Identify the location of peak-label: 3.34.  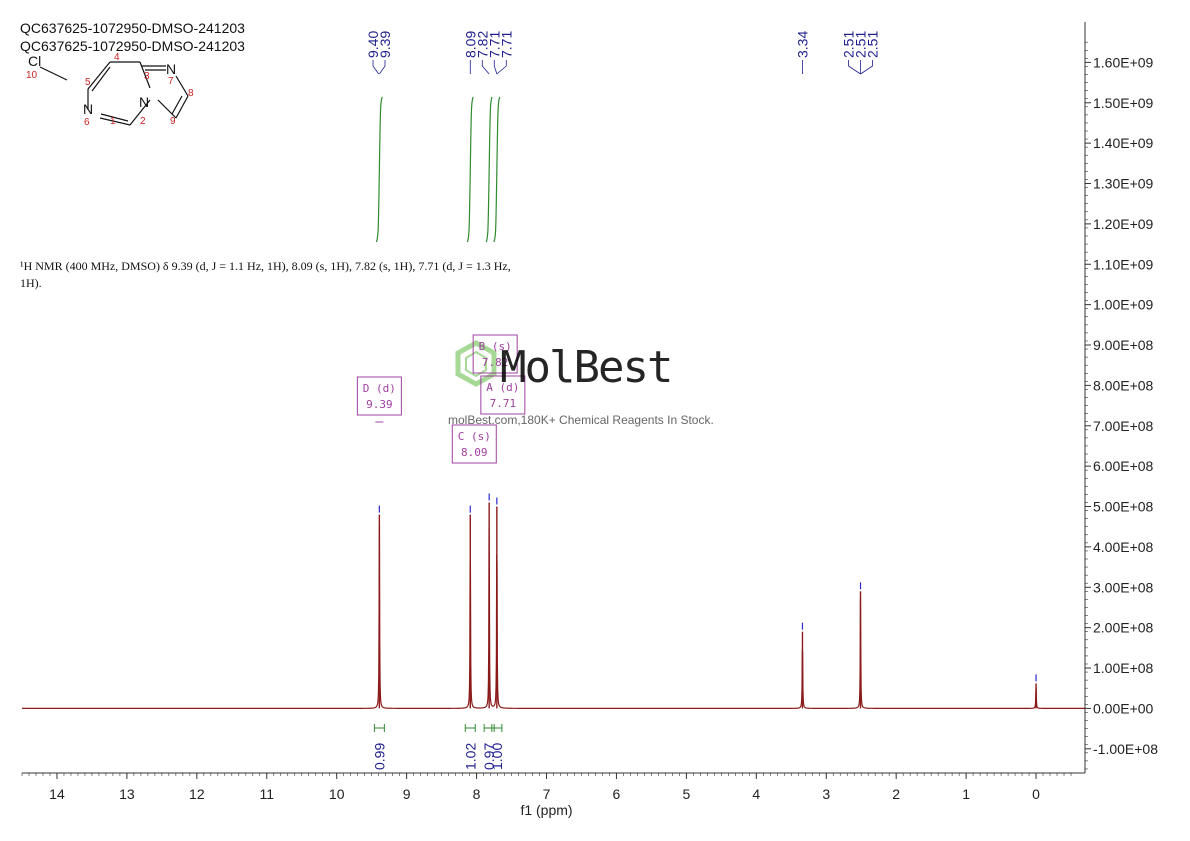
(802, 44).